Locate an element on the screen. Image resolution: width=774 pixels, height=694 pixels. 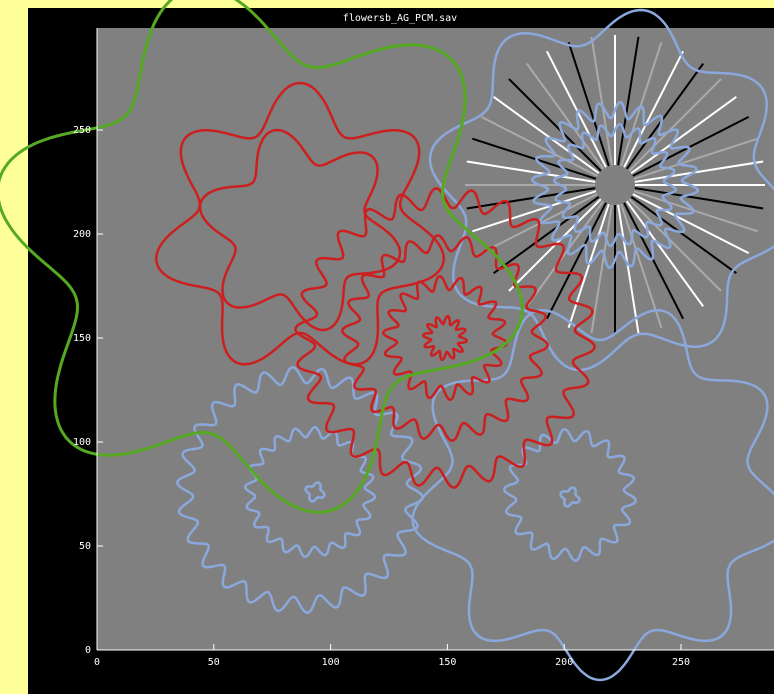
x-tick-label: 50 is located at coordinates (214, 662).